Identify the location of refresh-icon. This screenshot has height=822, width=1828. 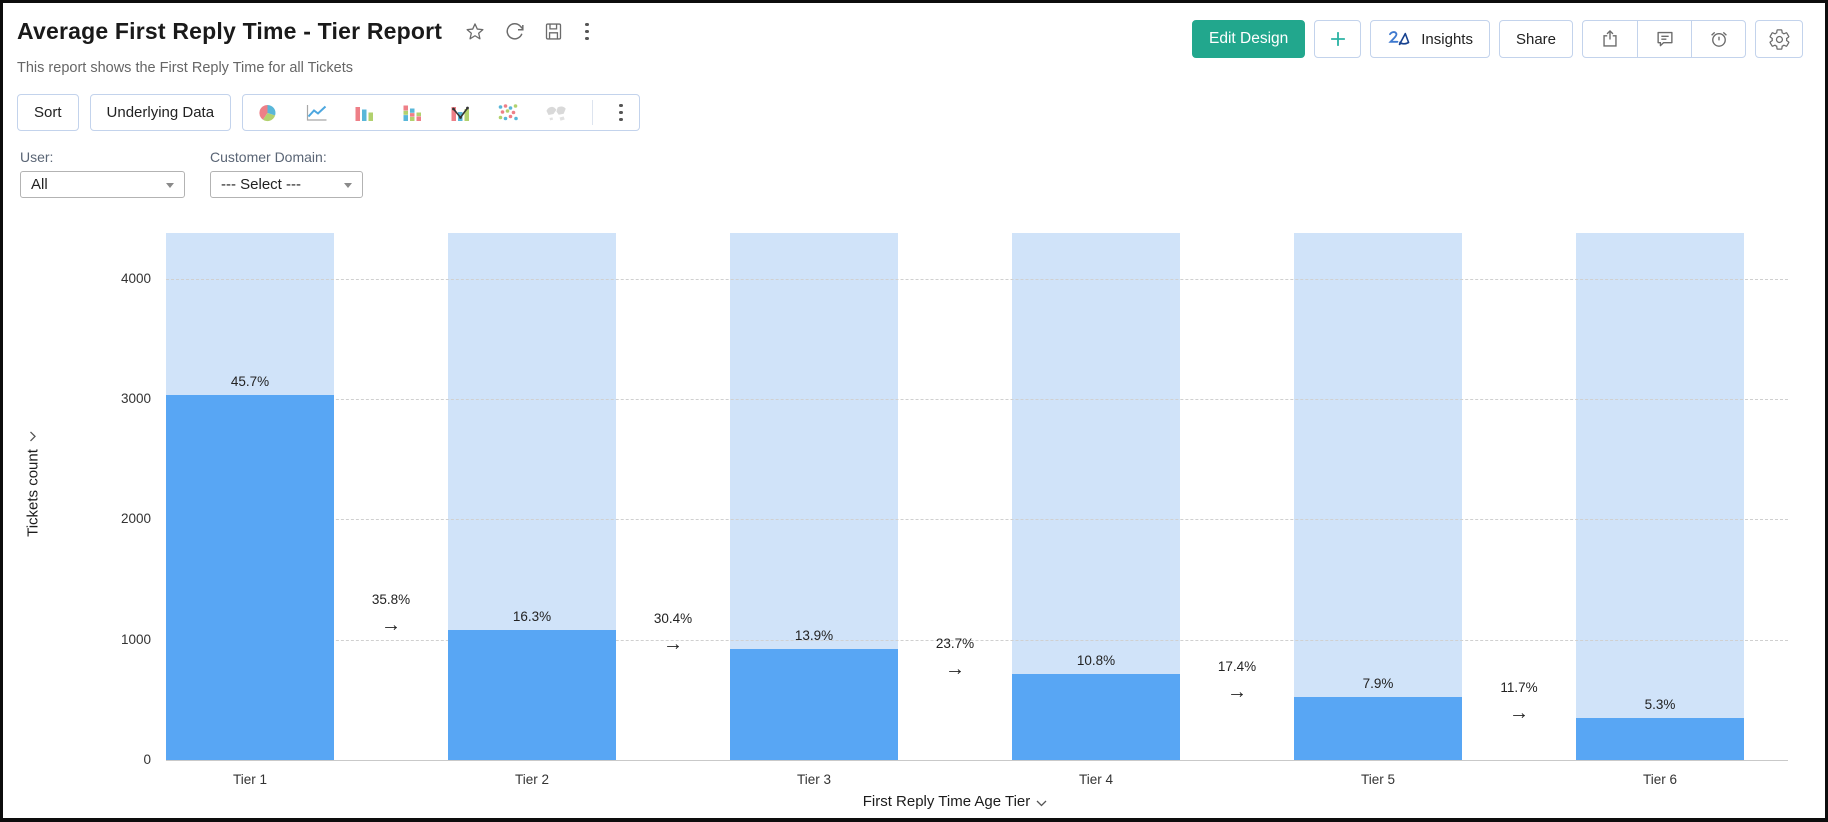
(514, 31).